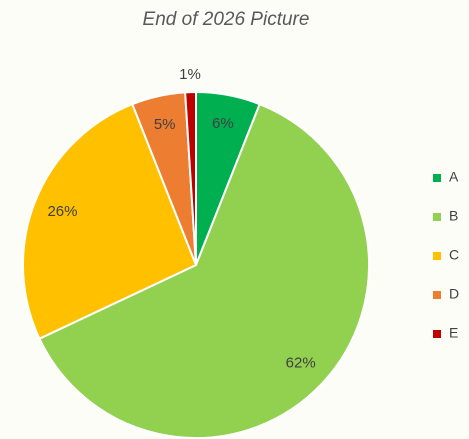 This screenshot has width=469, height=439. I want to click on legend-label: E, so click(453, 333).